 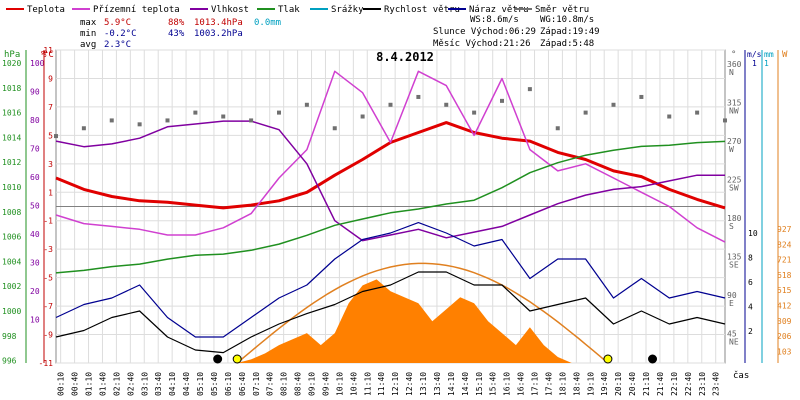 What do you see at coordinates (50, 107) in the screenshot?
I see `tick-degc: 7` at bounding box center [50, 107].